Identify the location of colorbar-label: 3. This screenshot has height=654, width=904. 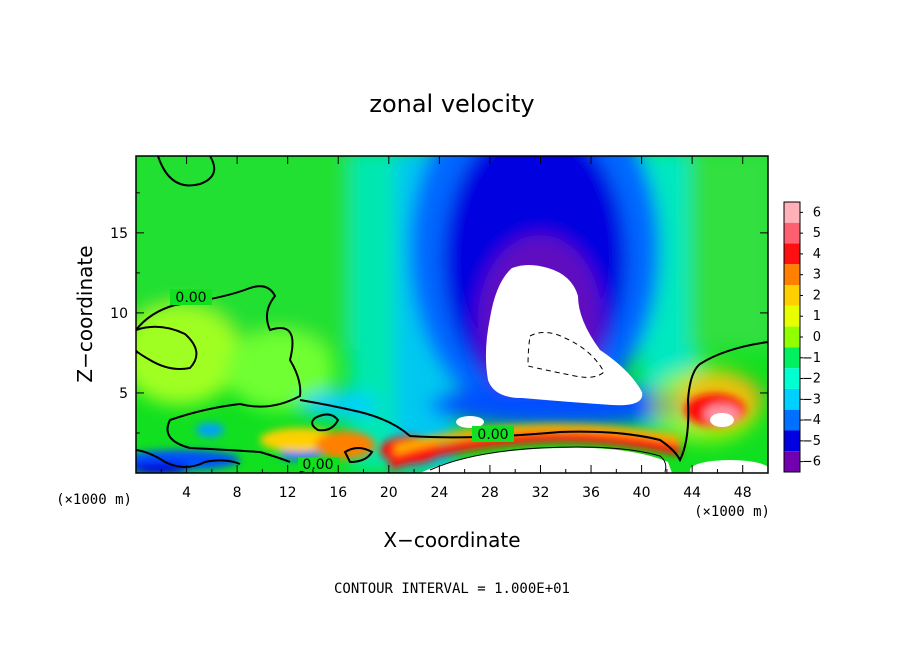
(817, 275).